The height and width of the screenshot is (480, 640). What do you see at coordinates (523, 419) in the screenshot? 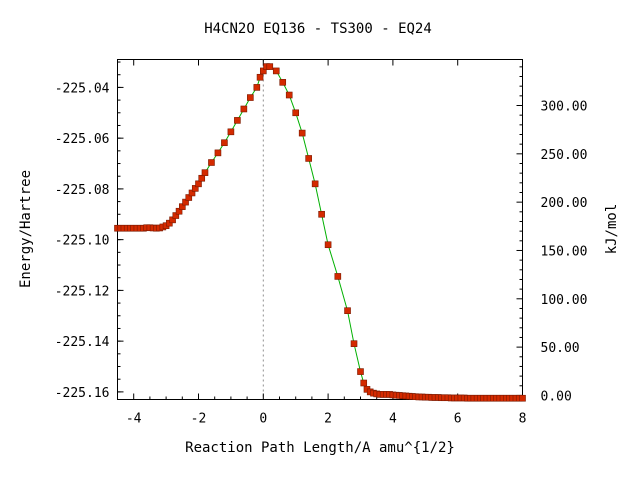
I see `x-tick-label: 8` at bounding box center [523, 419].